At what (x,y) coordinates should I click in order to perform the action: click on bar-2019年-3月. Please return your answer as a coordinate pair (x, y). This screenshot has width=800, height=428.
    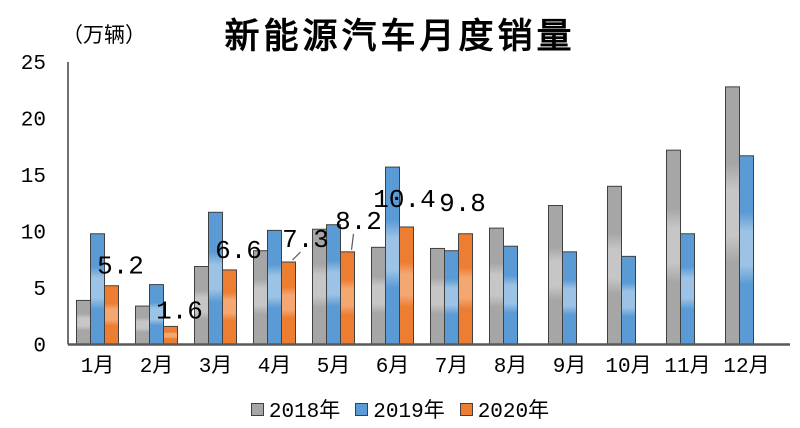
    Looking at the image, I should click on (215, 278).